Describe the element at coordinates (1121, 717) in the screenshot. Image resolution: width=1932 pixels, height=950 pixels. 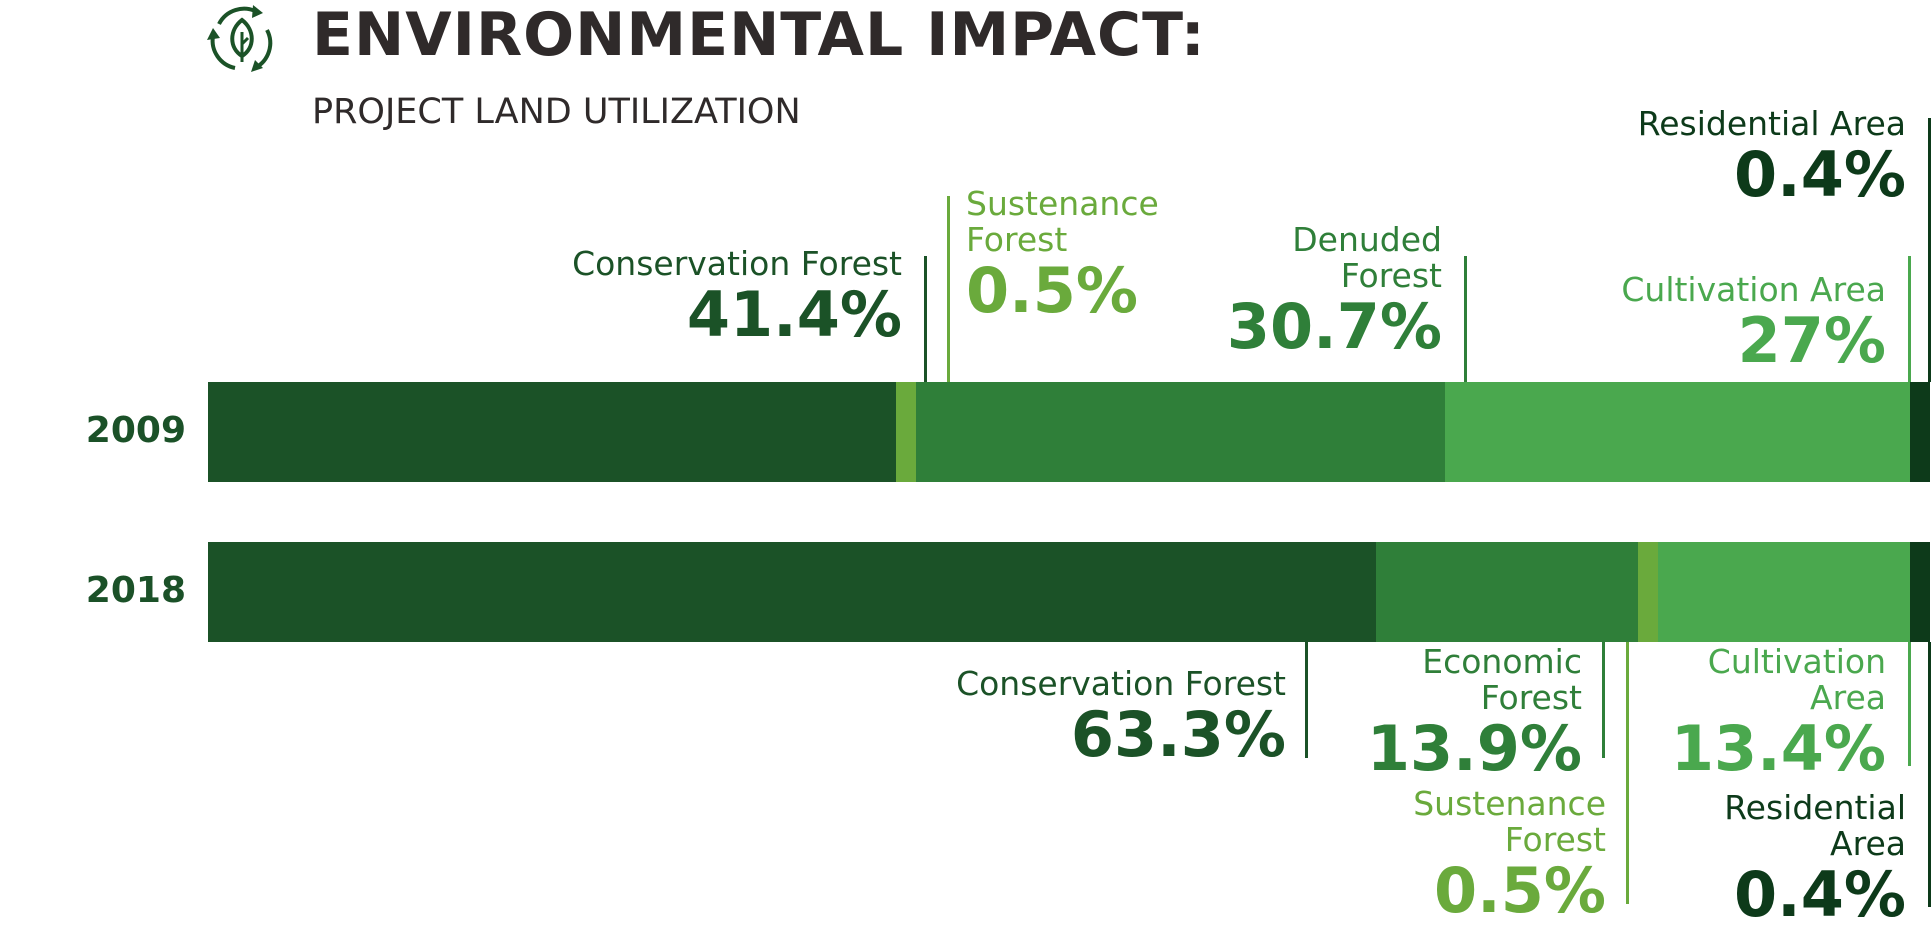
I see `label-2018-conservation: Conservation Forest 63.3%` at that location.